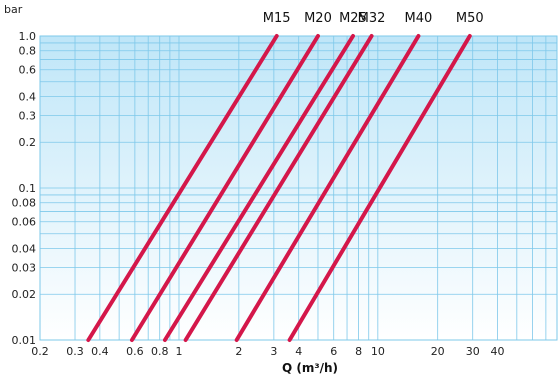  Describe the element at coordinates (318, 18) in the screenshot. I see `series-label-m20: M20` at that location.